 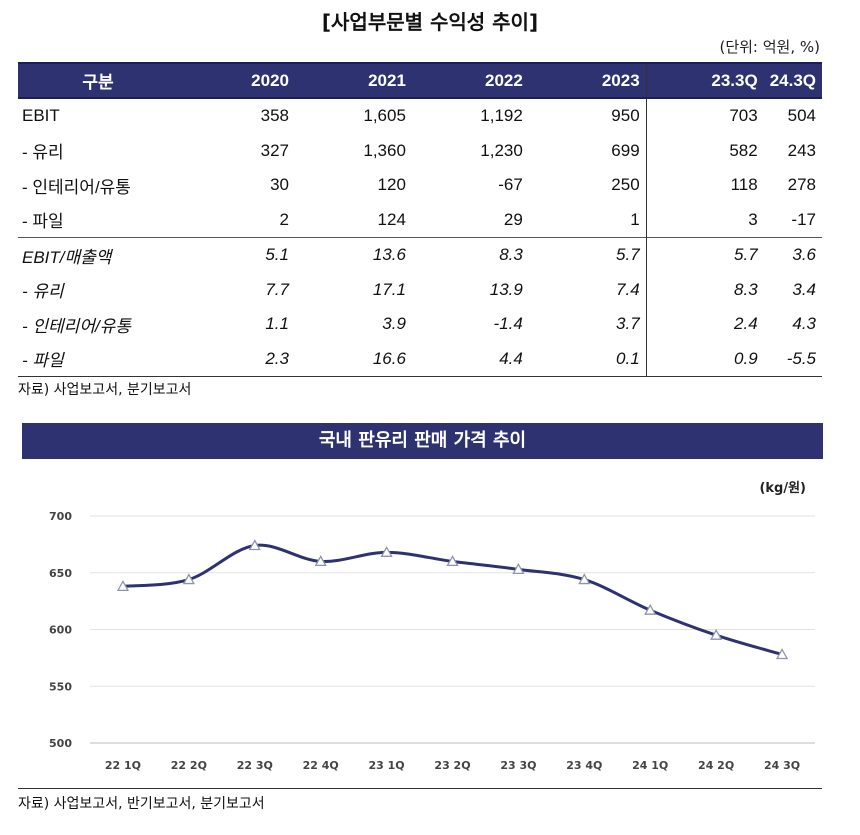 I want to click on table-cell: 582, so click(x=743, y=150).